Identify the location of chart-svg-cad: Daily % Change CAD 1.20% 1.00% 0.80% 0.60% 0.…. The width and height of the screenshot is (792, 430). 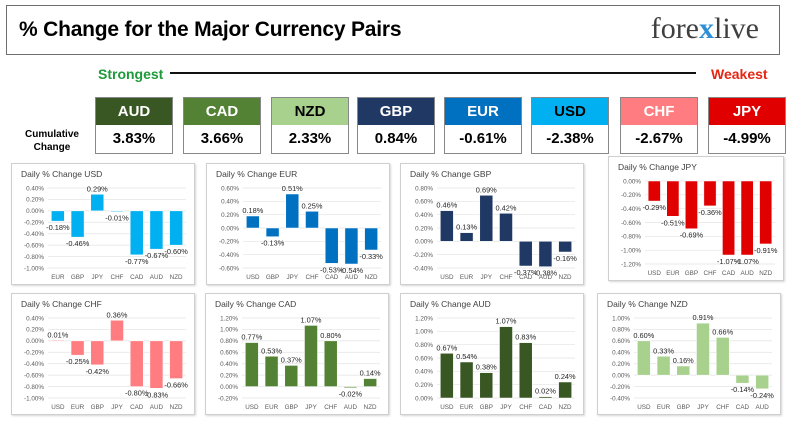
(298, 355).